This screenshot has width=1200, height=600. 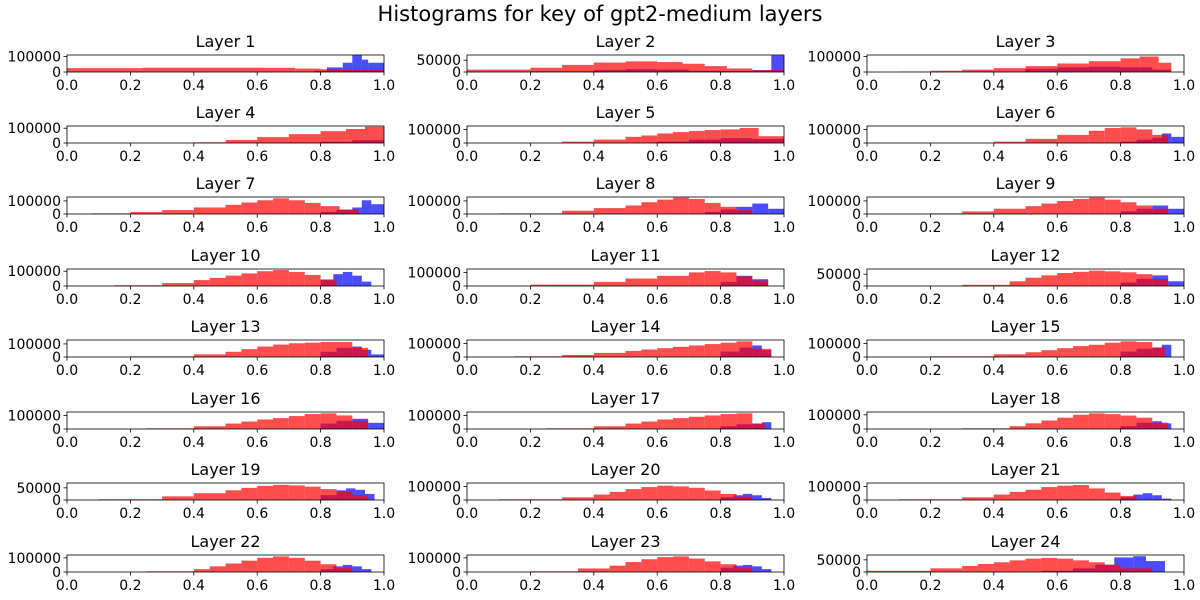 I want to click on panel-title: Layer 24, so click(x=1025, y=541).